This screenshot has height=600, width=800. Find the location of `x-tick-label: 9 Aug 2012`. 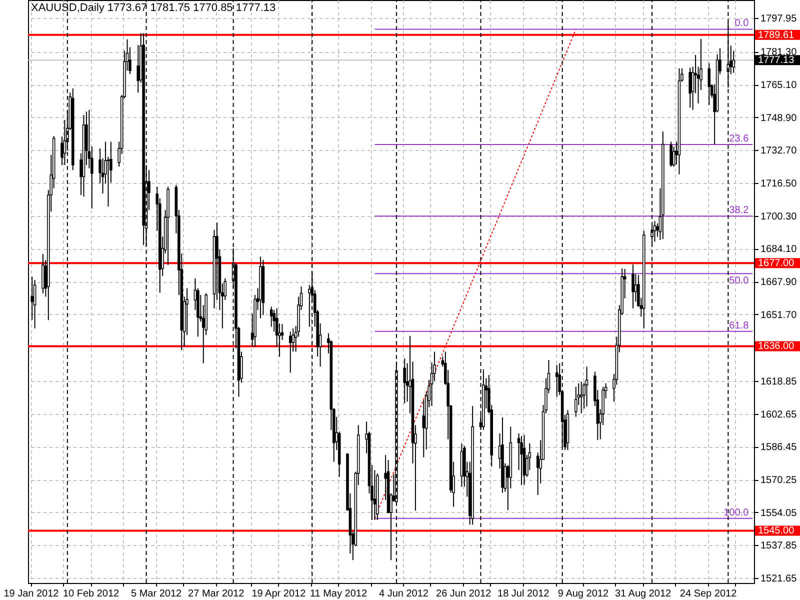

x-tick-label: 9 Aug 2012 is located at coordinates (583, 594).